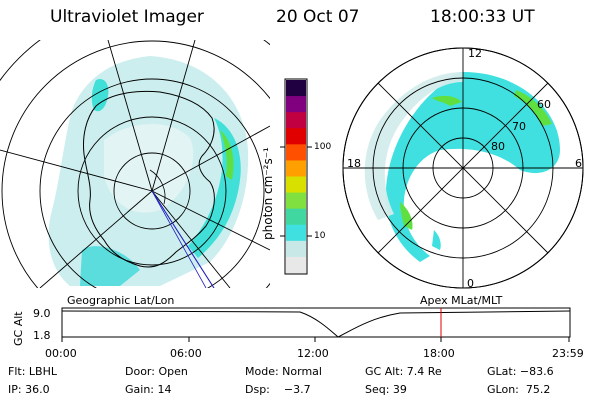 This screenshot has width=600, height=400. What do you see at coordinates (578, 163) in the screenshot?
I see `mlt-label-6: 6` at bounding box center [578, 163].